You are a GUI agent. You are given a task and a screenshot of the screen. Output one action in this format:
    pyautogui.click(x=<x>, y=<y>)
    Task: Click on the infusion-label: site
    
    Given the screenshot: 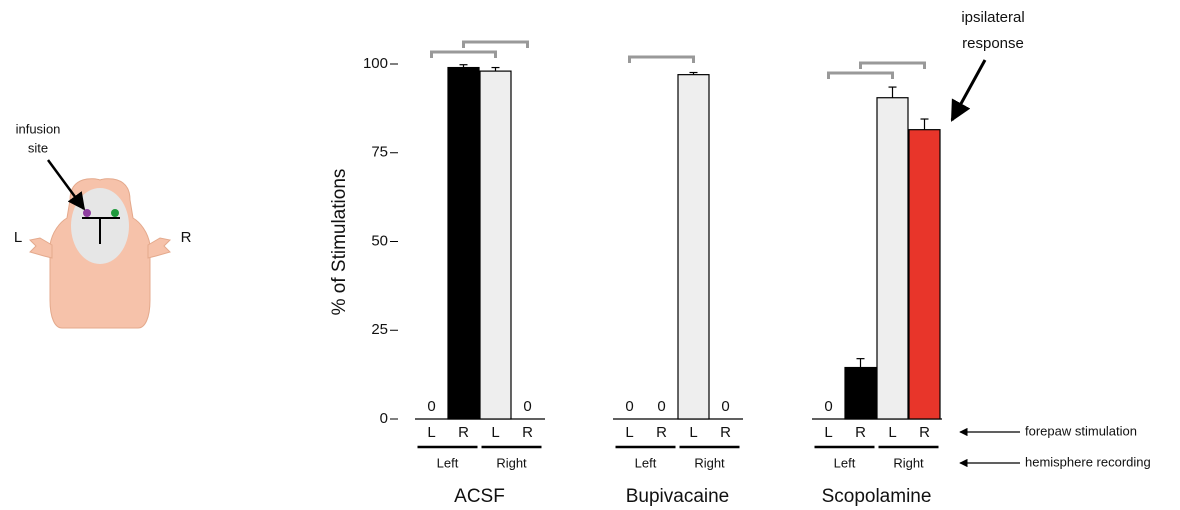 What is the action you would take?
    pyautogui.click(x=38, y=147)
    